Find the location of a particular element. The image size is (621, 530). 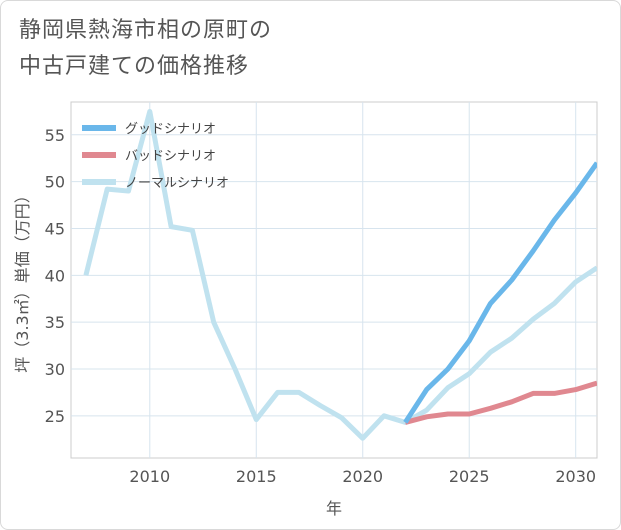

x-axis-label: 年 is located at coordinates (334, 508).